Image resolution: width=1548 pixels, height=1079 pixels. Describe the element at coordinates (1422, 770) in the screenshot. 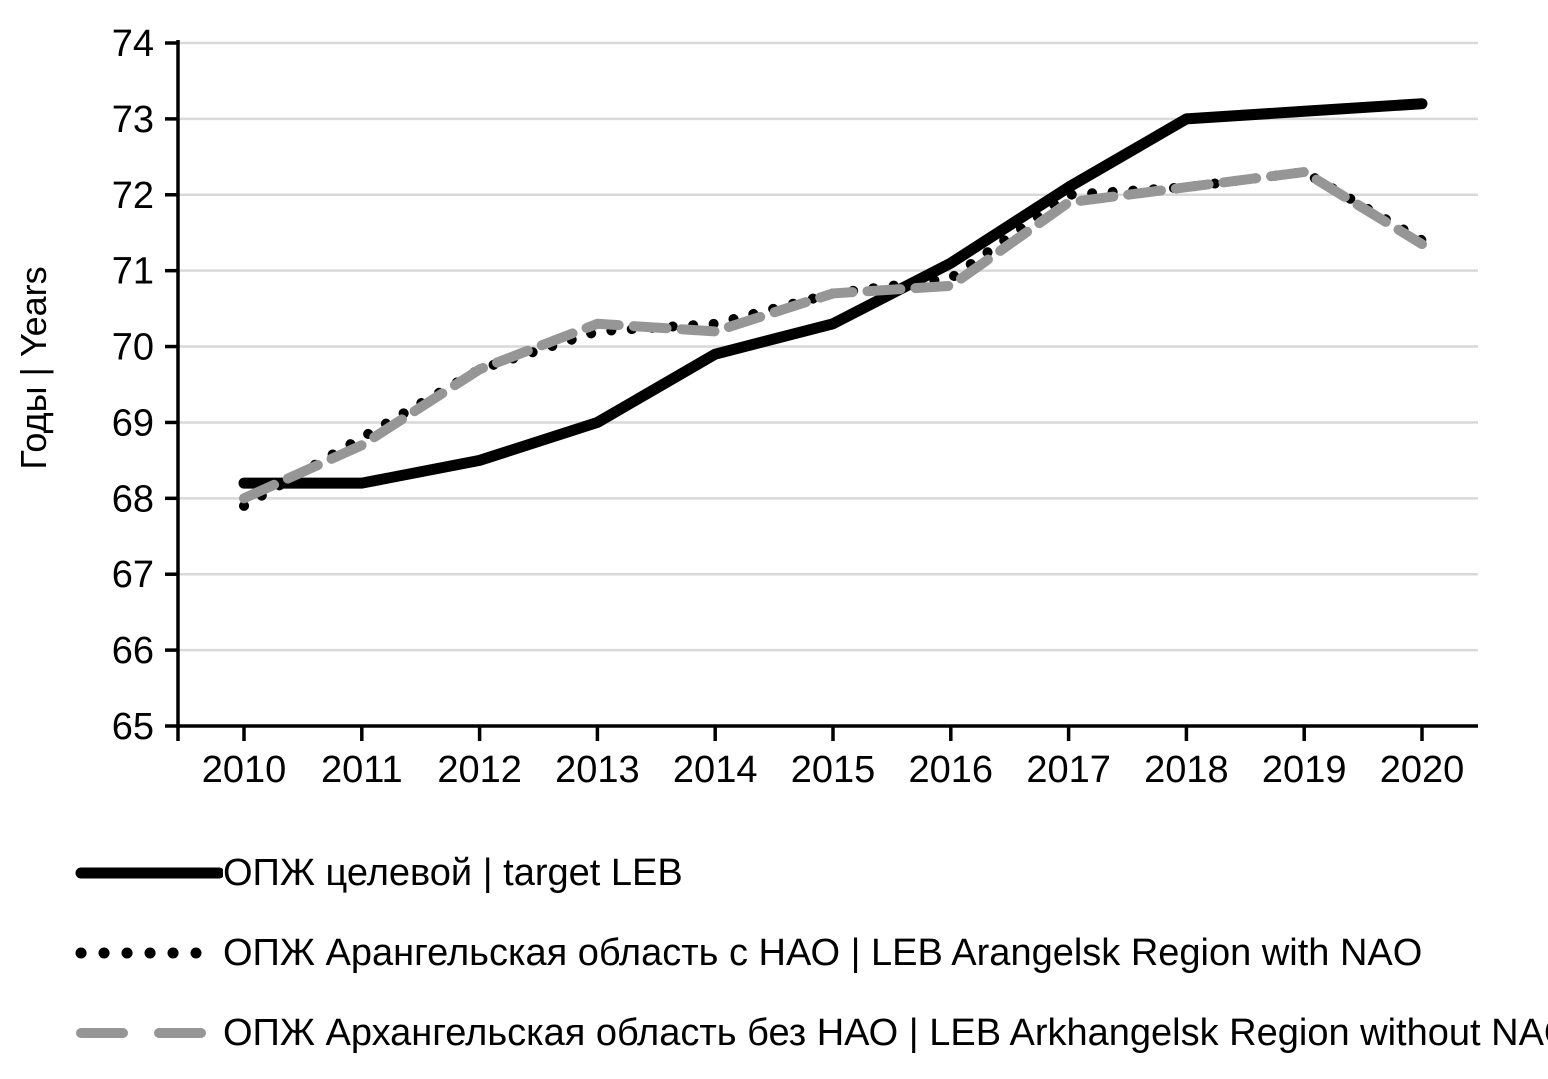

I see `x-tick-label: 2020` at that location.